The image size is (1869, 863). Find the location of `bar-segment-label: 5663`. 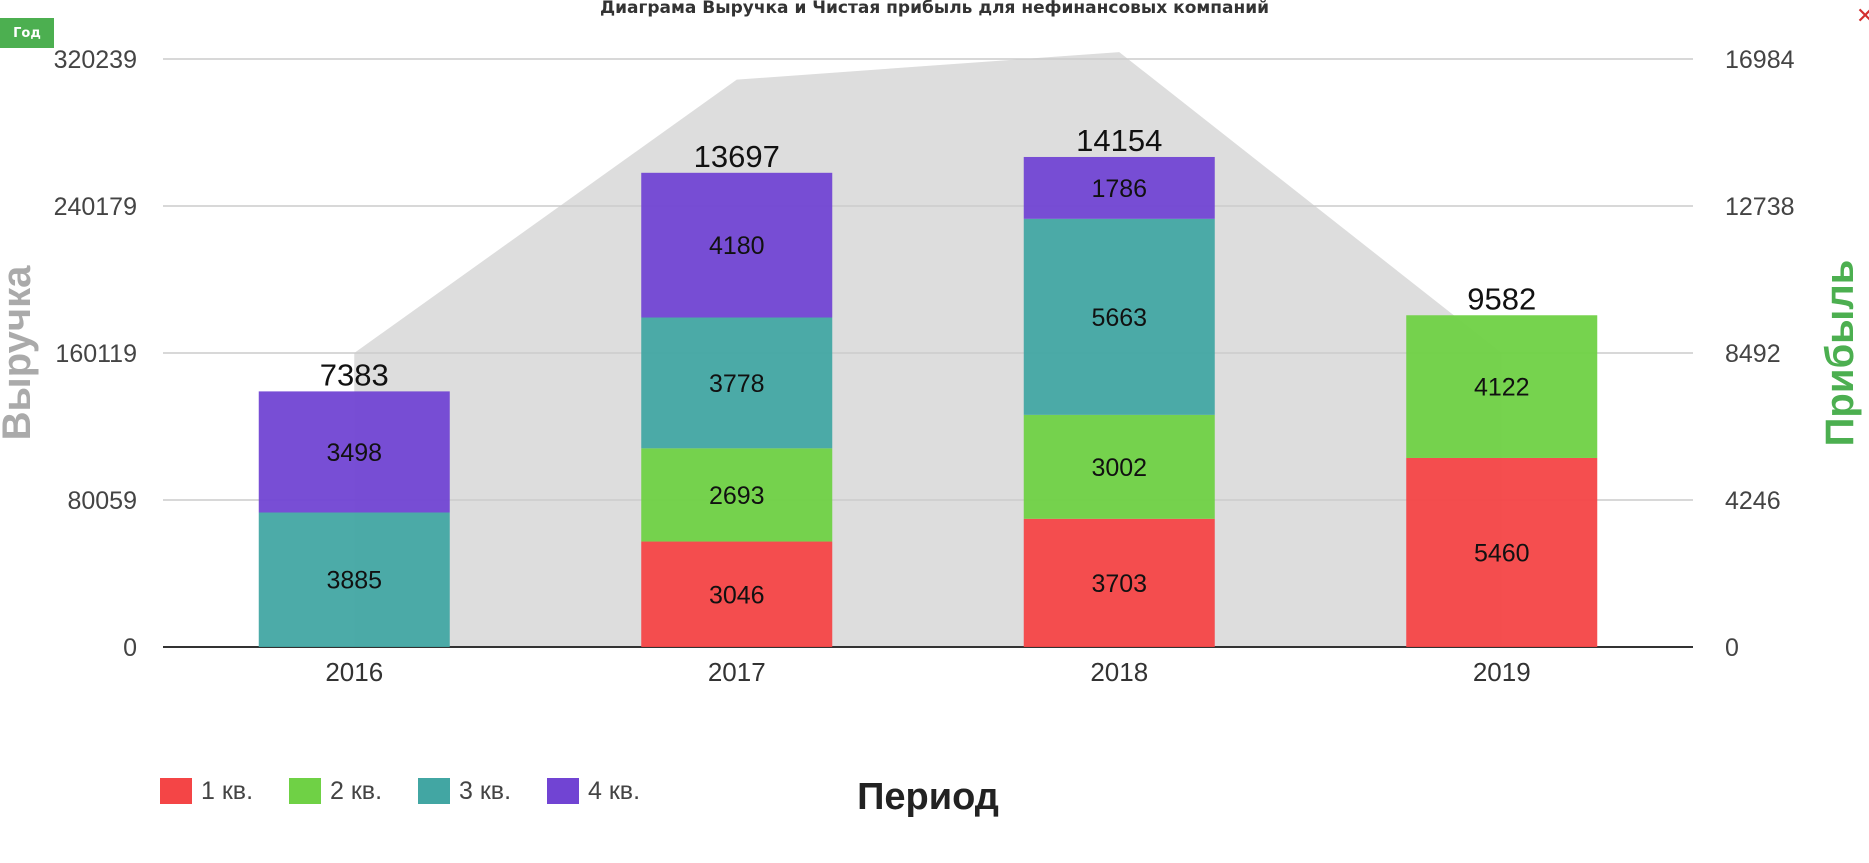

bar-segment-label: 5663 is located at coordinates (1119, 318).